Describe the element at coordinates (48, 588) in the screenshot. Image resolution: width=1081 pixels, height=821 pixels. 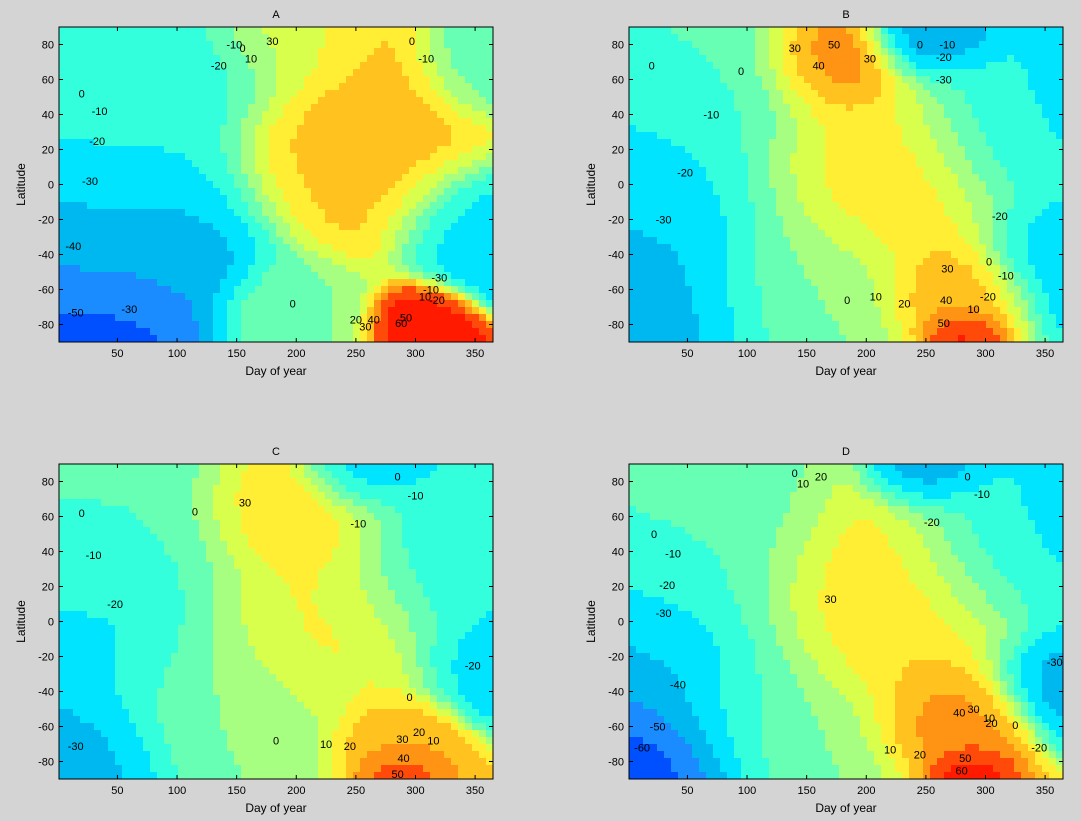
I see `y-tick-label: 20` at that location.